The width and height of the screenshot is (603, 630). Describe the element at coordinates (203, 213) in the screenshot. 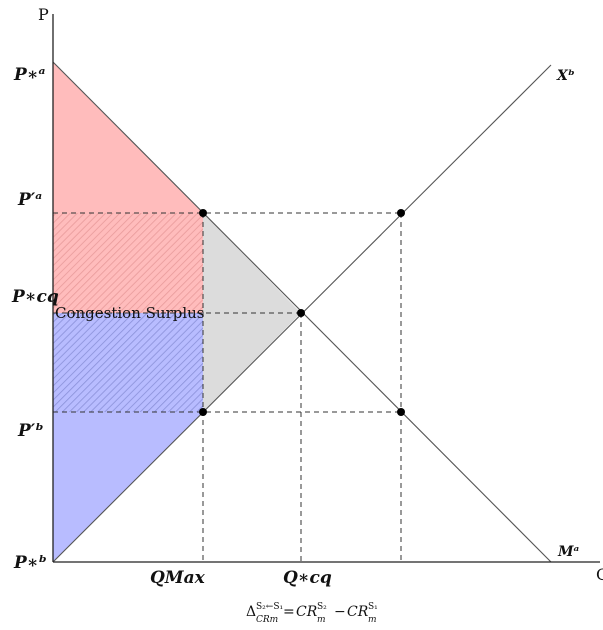

I see `point-qmax-pprime-a` at that location.